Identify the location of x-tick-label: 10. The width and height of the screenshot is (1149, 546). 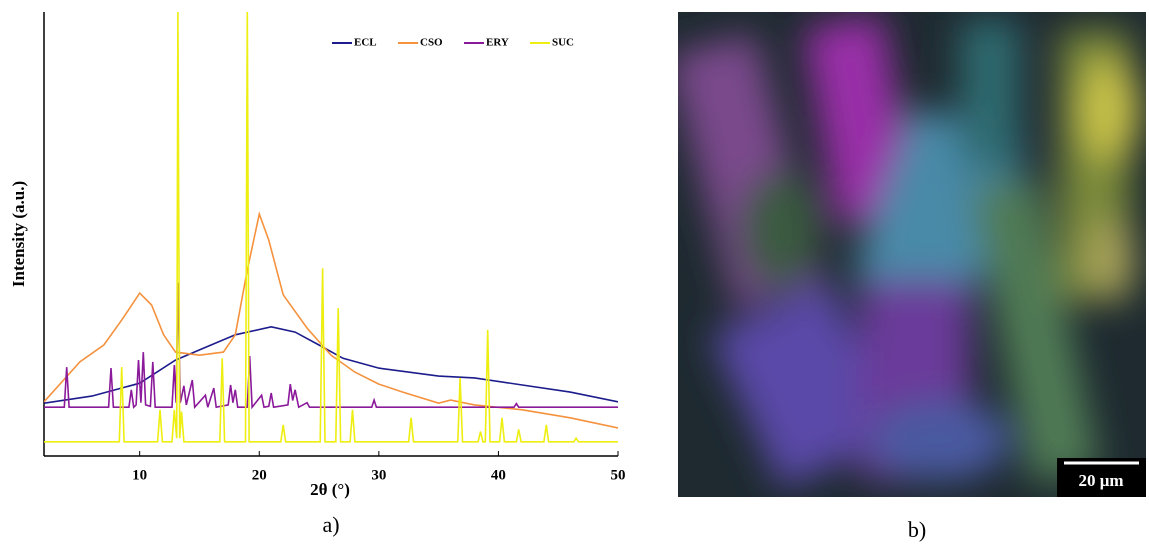
(139, 475).